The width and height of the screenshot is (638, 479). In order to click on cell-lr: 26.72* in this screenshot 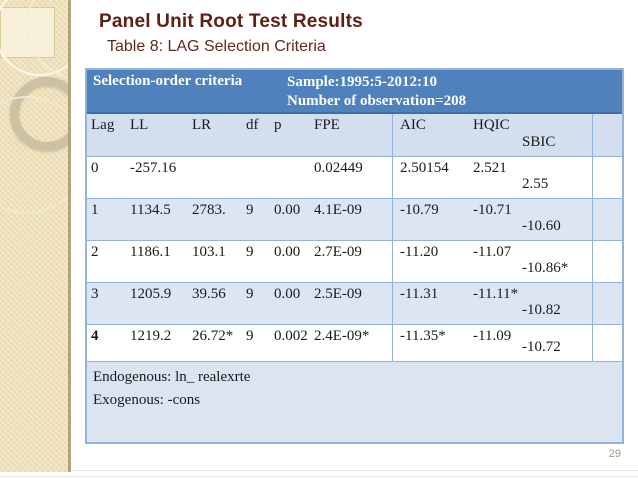, I will do `click(213, 336)`.